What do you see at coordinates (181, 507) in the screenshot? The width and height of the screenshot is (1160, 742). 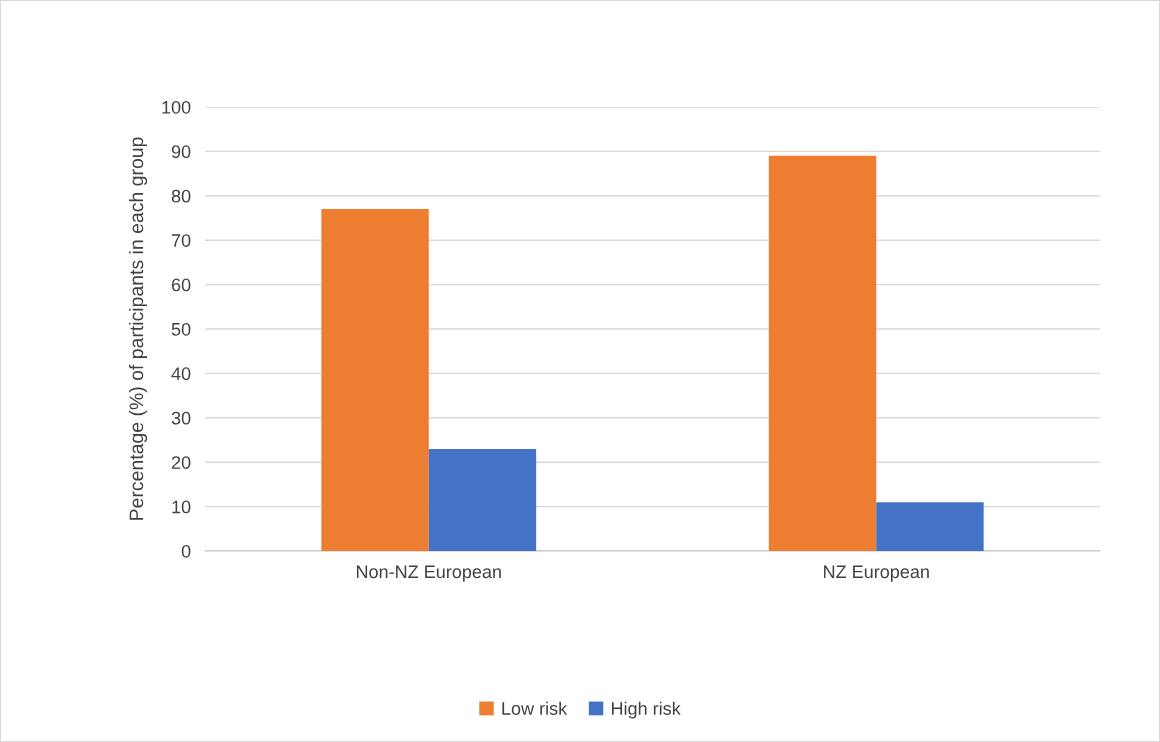 I see `y-tick-label: 10` at bounding box center [181, 507].